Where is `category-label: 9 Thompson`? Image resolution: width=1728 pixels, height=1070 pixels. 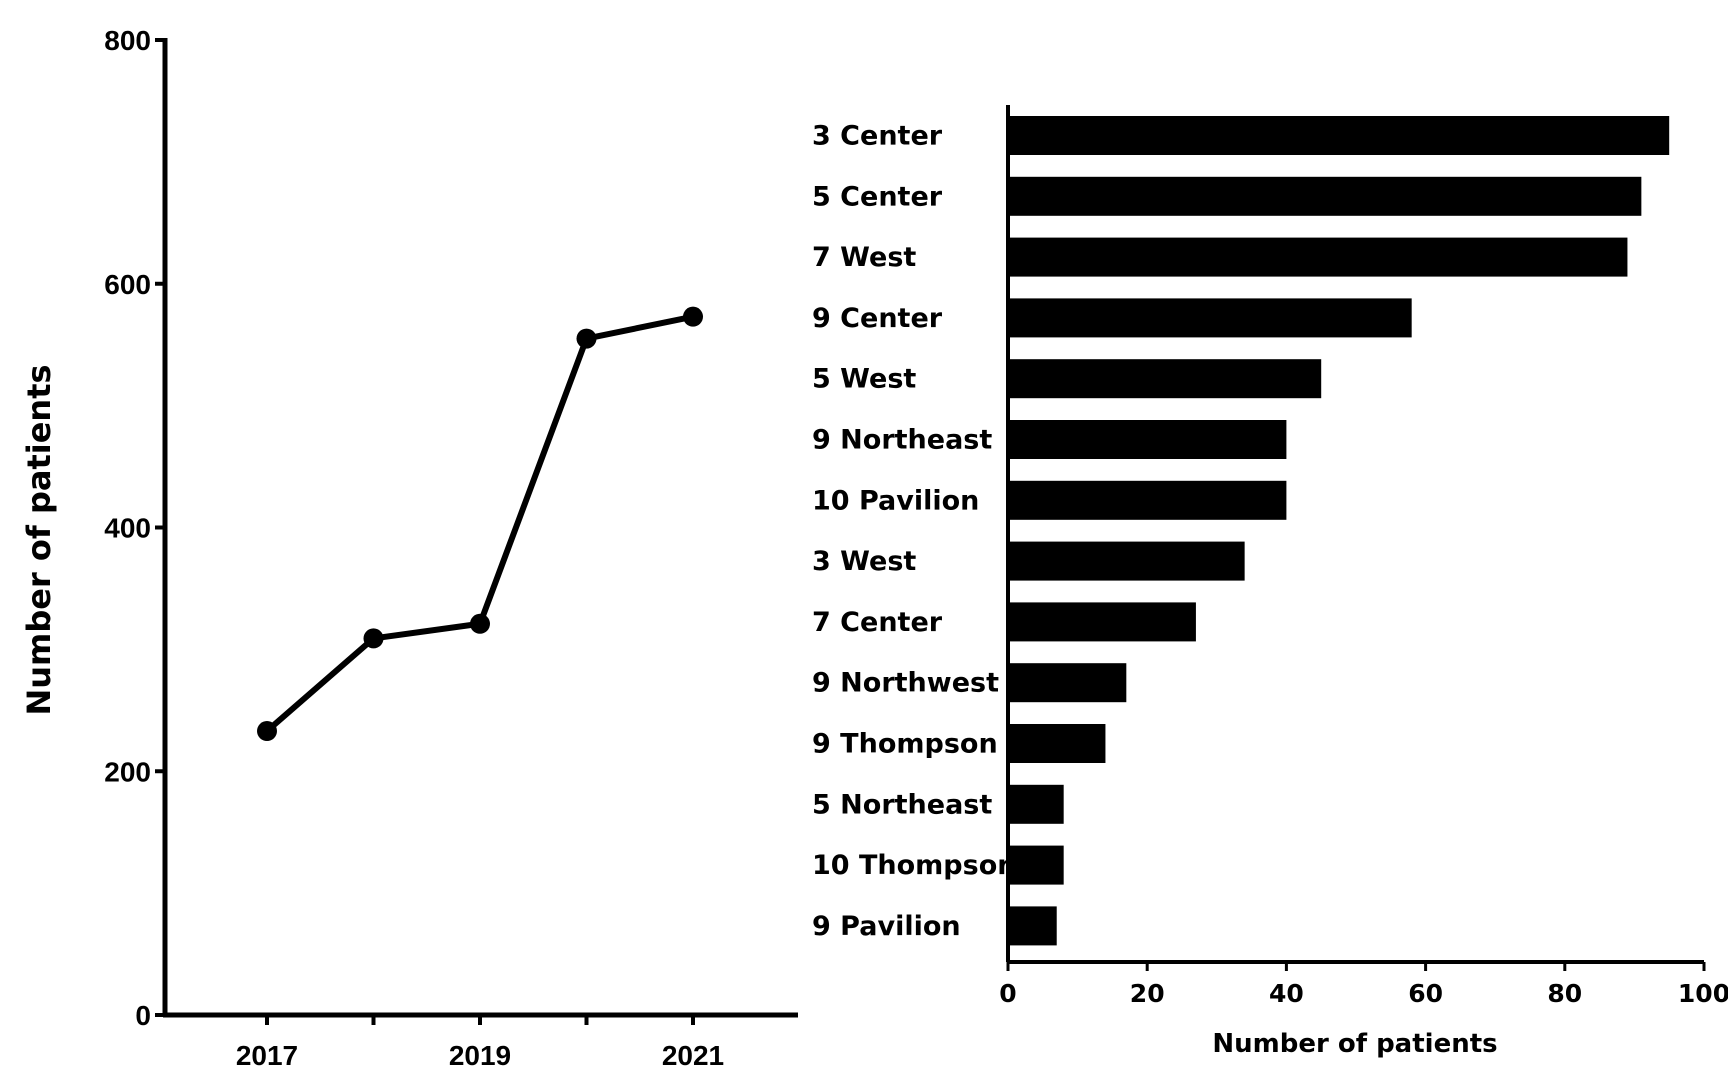 category-label: 9 Thompson is located at coordinates (905, 744).